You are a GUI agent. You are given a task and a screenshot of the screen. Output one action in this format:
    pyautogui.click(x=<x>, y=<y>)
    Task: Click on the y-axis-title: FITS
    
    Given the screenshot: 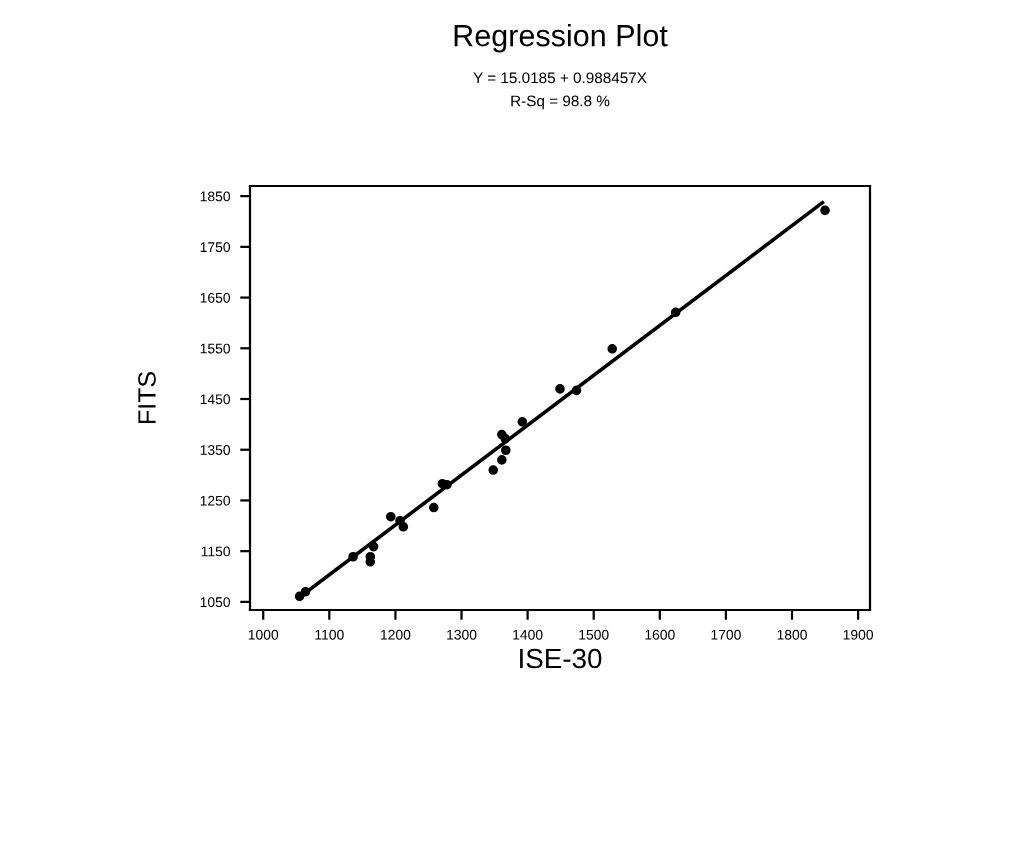 What is the action you would take?
    pyautogui.click(x=147, y=398)
    